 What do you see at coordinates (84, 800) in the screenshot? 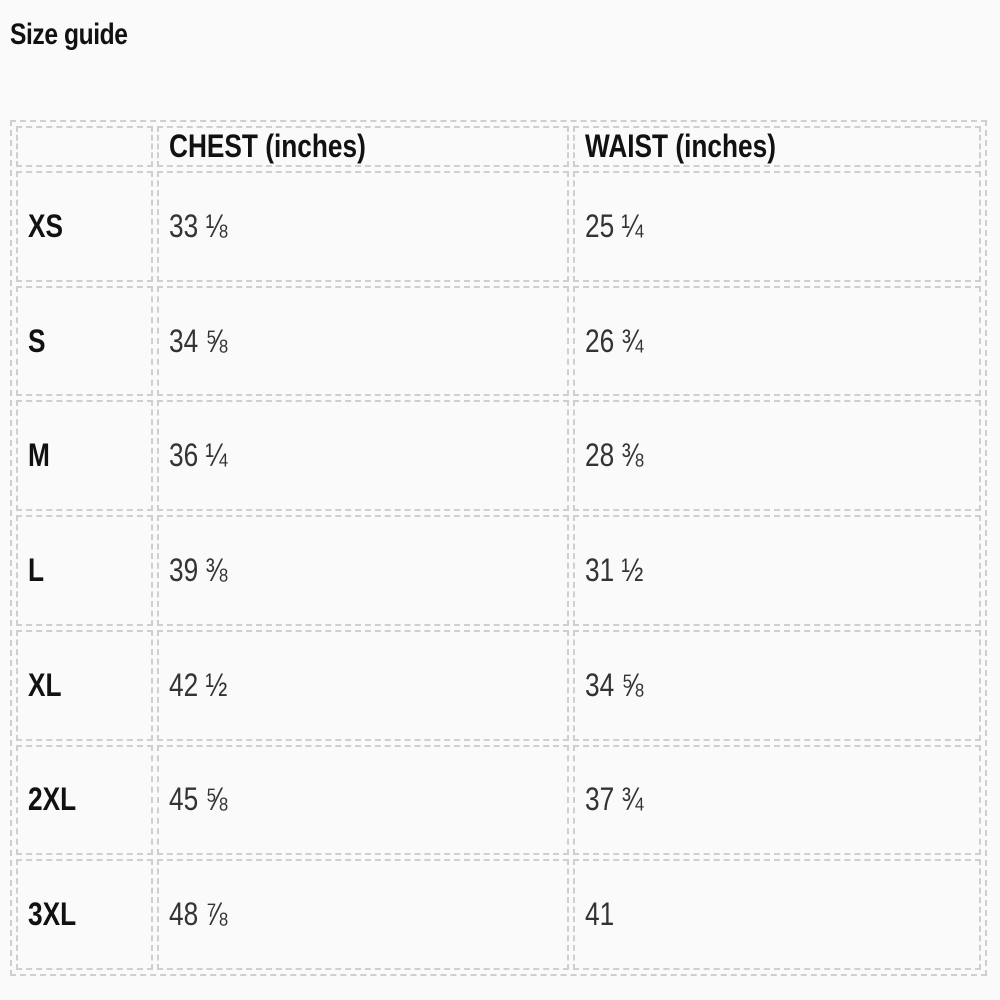
I see `size-cell: 2XL` at bounding box center [84, 800].